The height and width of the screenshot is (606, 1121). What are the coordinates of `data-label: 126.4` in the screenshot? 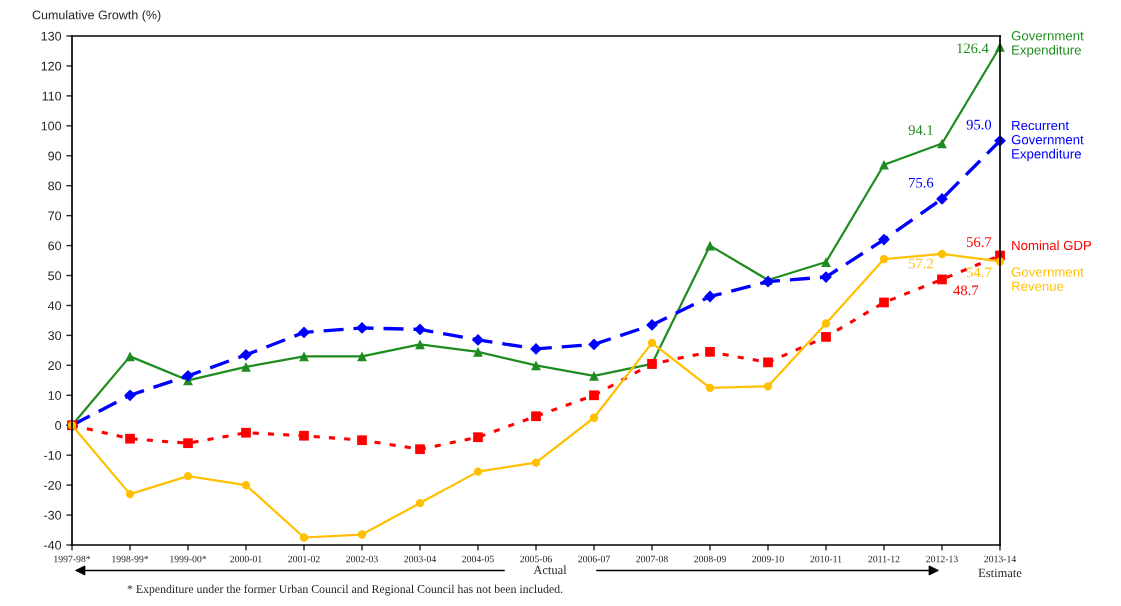 It's located at (973, 48).